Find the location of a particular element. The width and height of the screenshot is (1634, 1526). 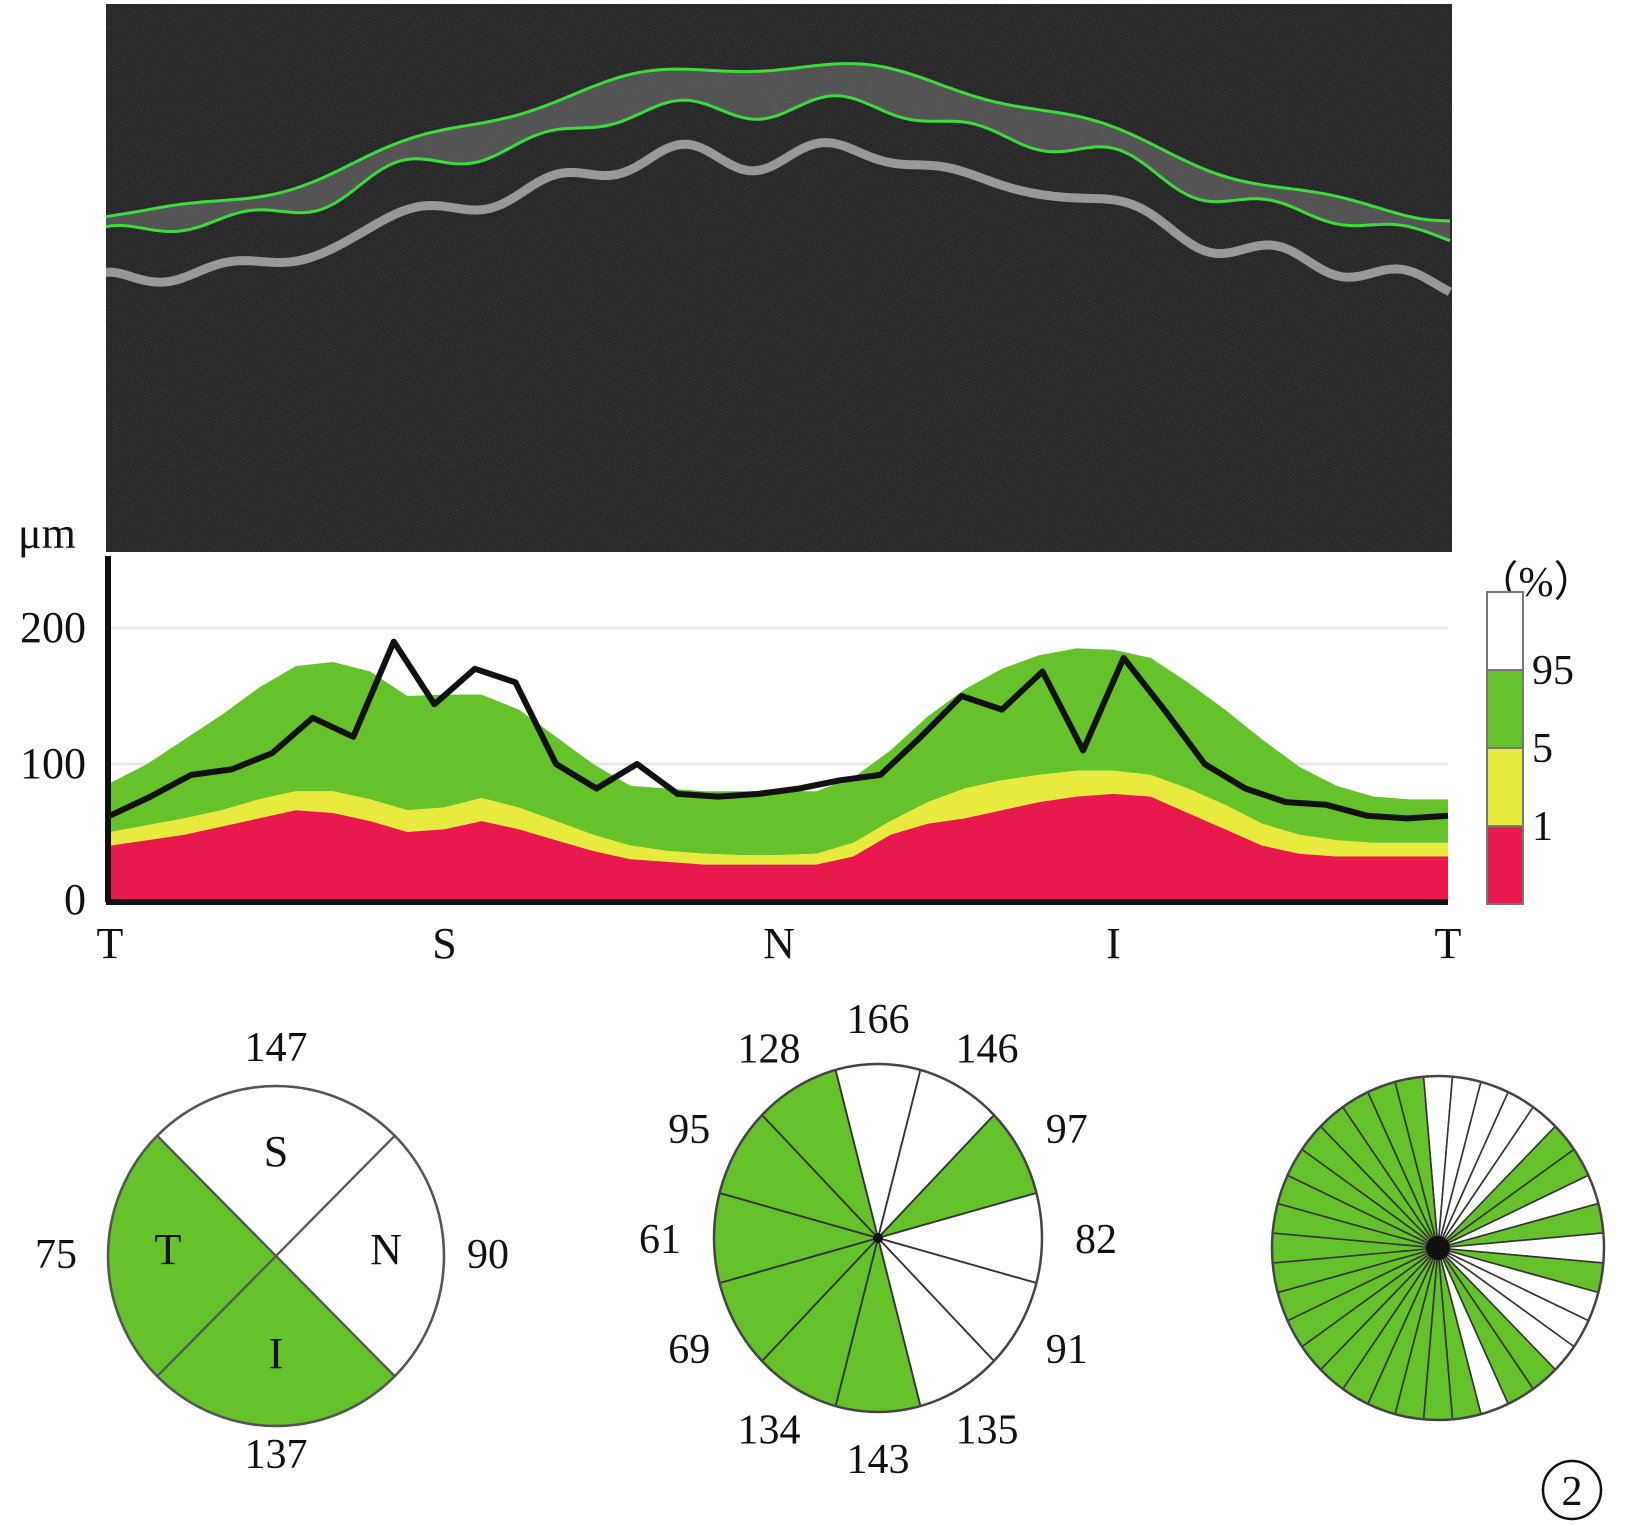

clock-value-1: 166 is located at coordinates (878, 1020).